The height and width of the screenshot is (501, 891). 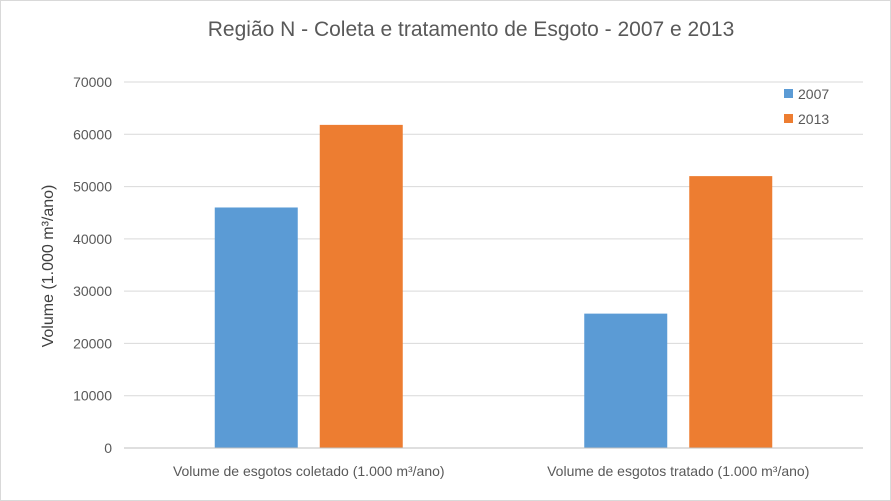 I want to click on y-tick-label: 0, so click(x=108, y=448).